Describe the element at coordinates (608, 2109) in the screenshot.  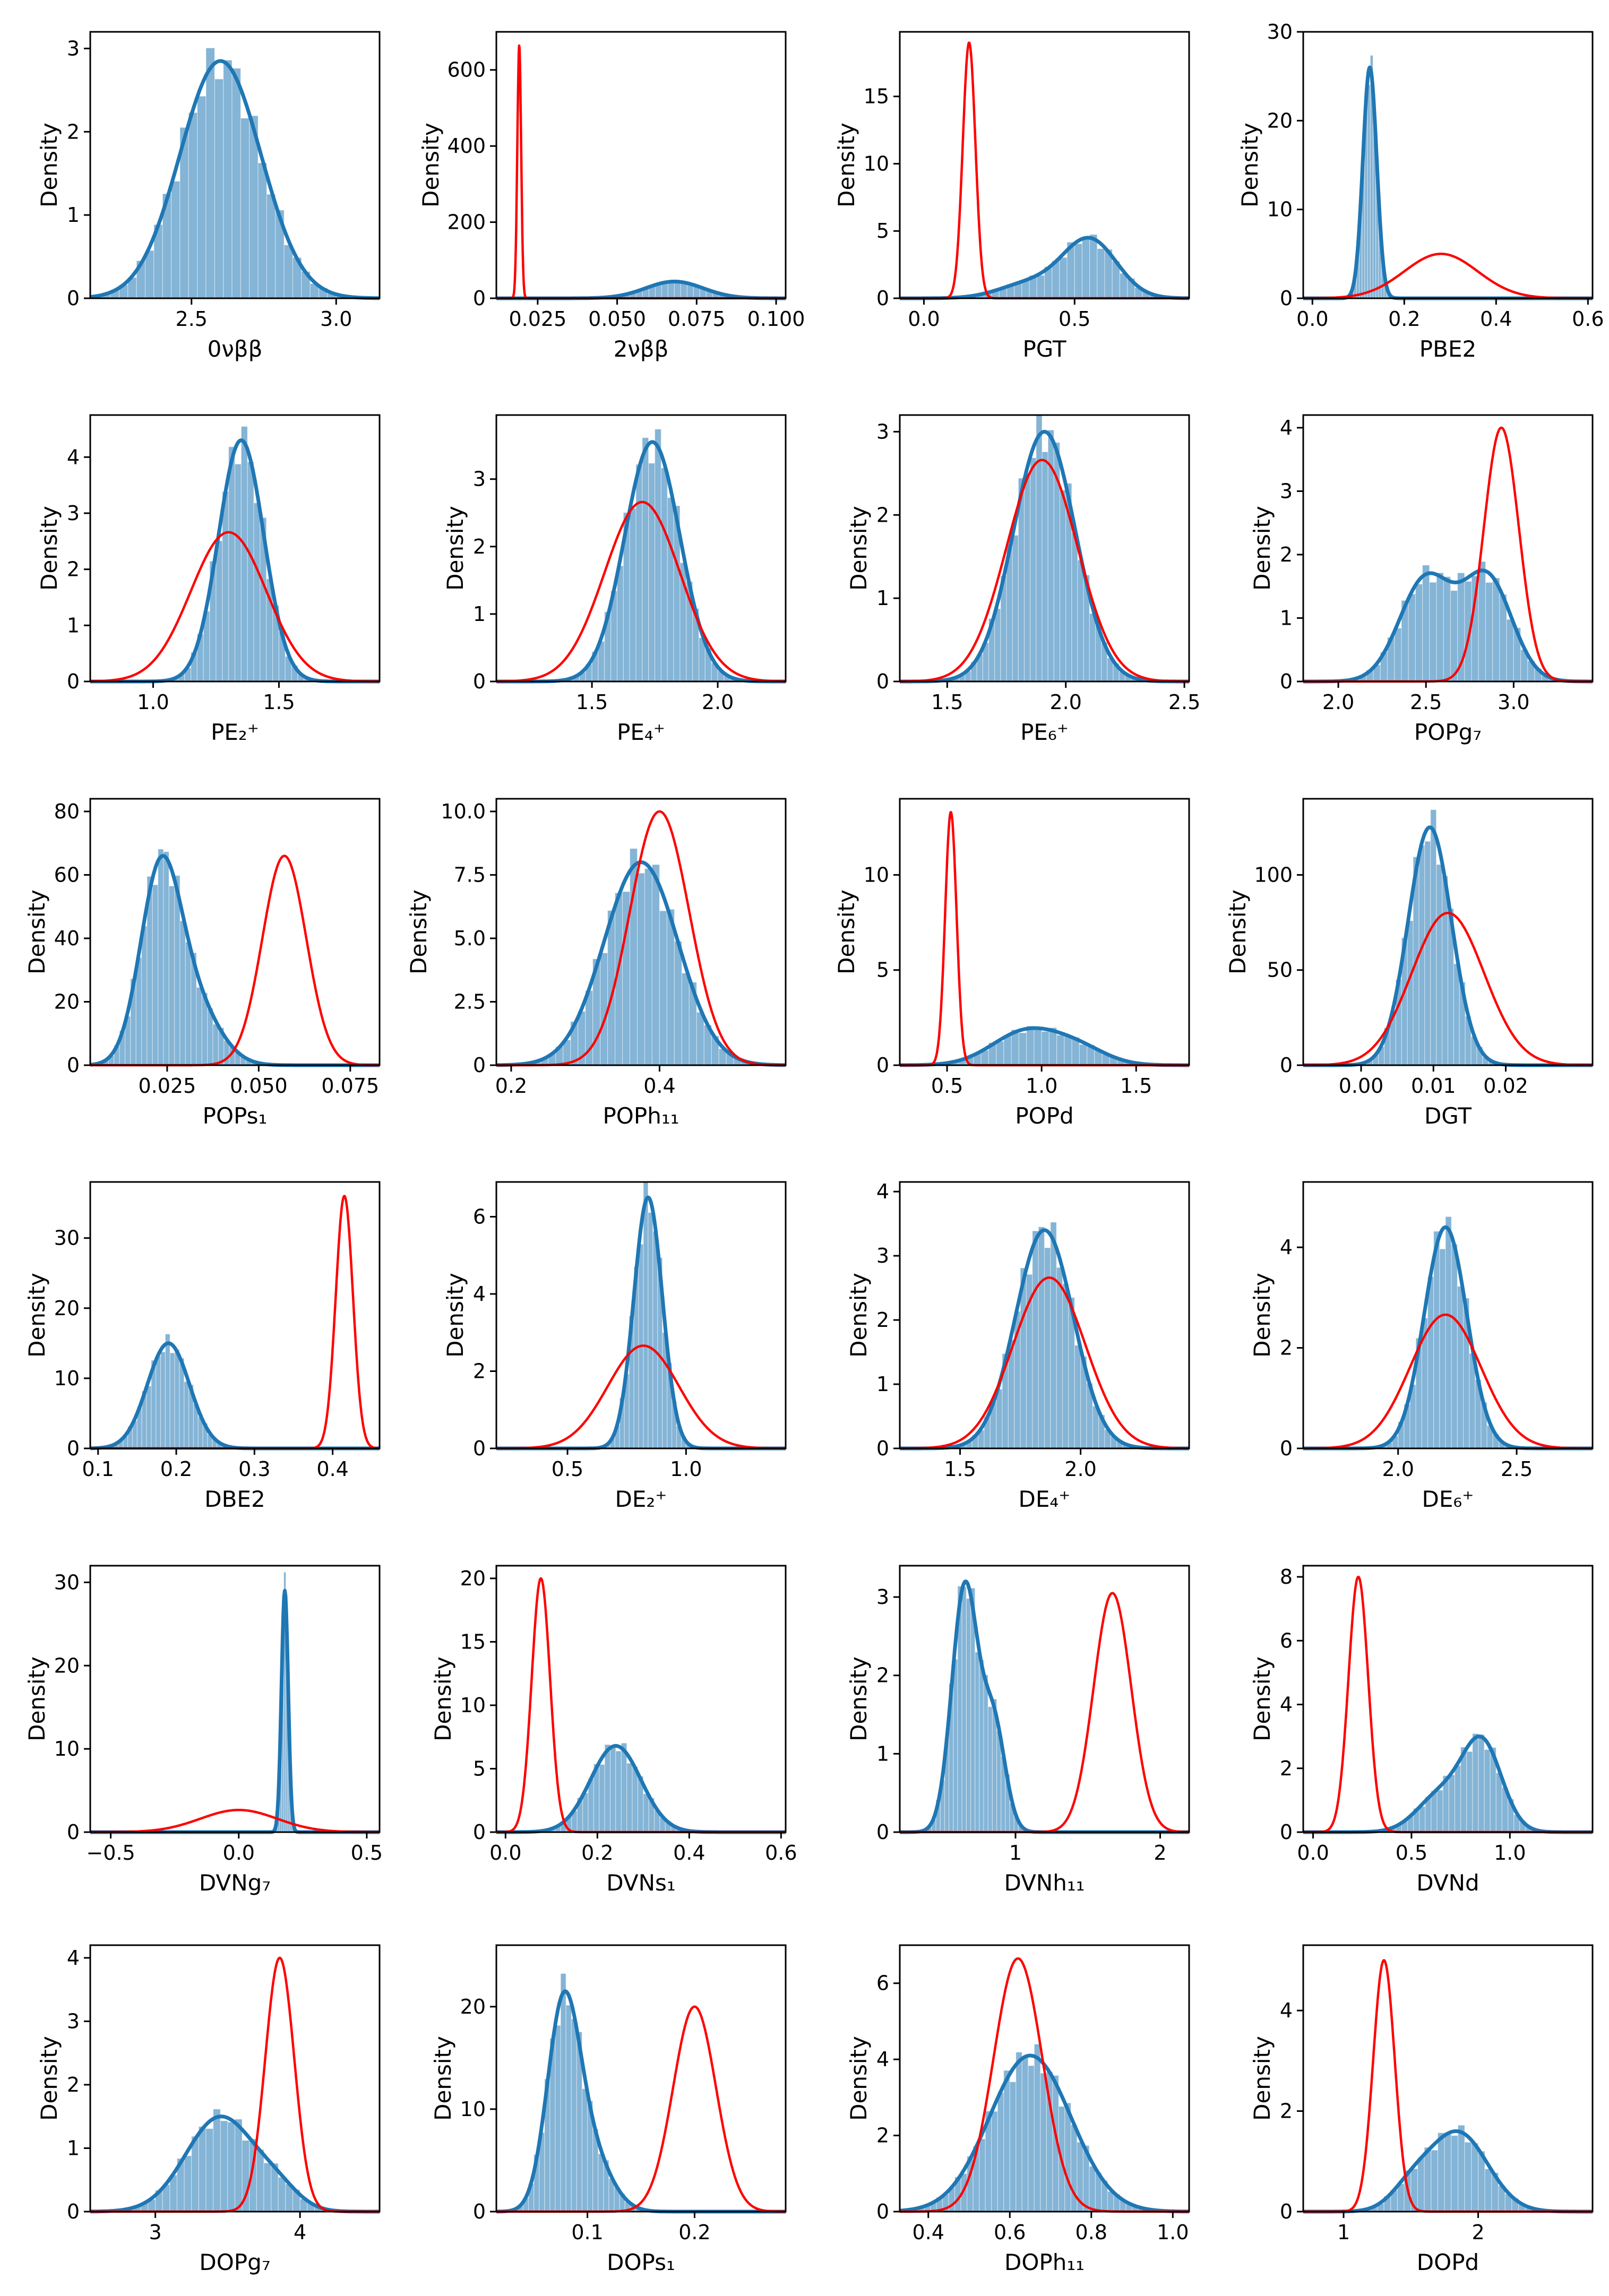
I see `subplot-22: 0.1 0.2 0 10 20 DOPs₁ Density` at that location.